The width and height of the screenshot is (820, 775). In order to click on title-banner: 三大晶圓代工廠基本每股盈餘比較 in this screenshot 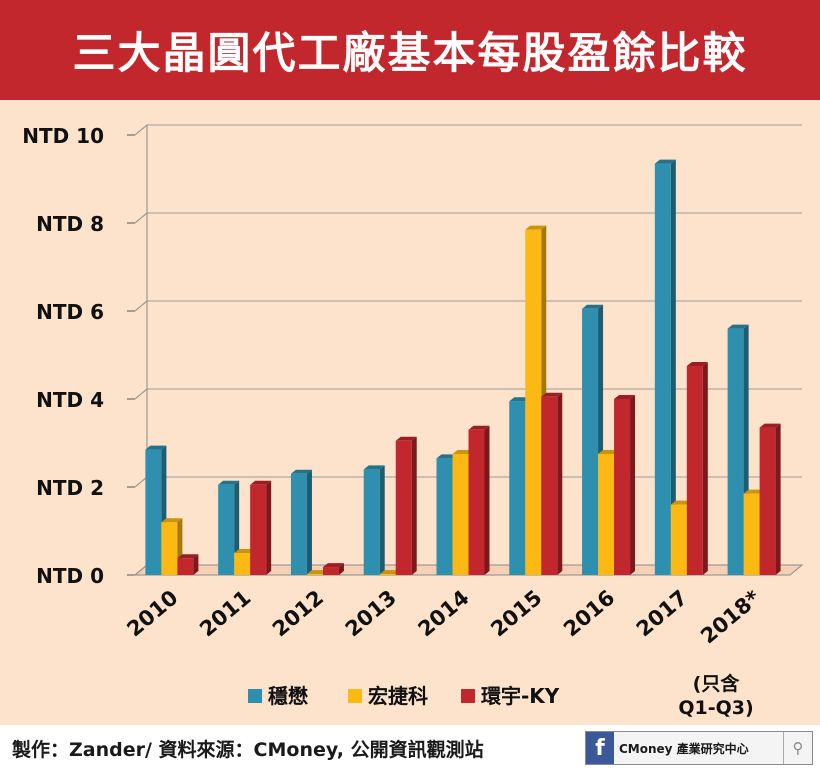, I will do `click(410, 50)`.